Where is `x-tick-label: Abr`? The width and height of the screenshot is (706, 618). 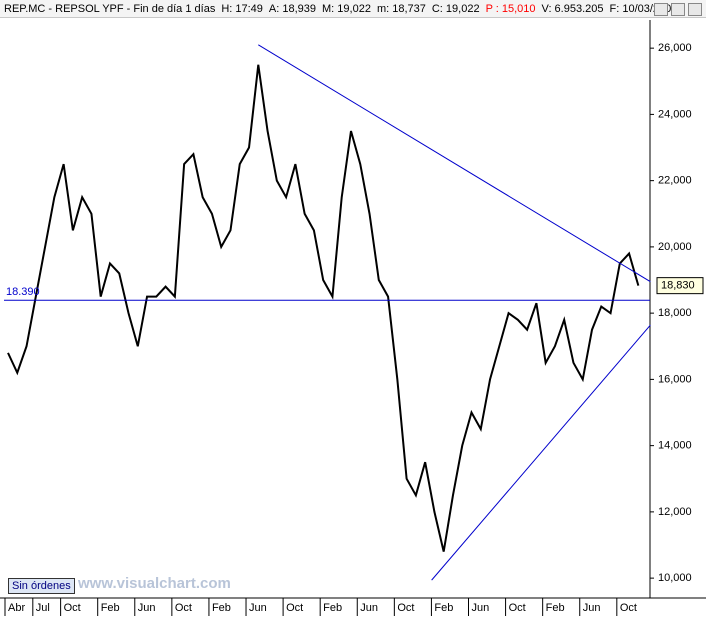 x-tick-label: Abr is located at coordinates (16, 608).